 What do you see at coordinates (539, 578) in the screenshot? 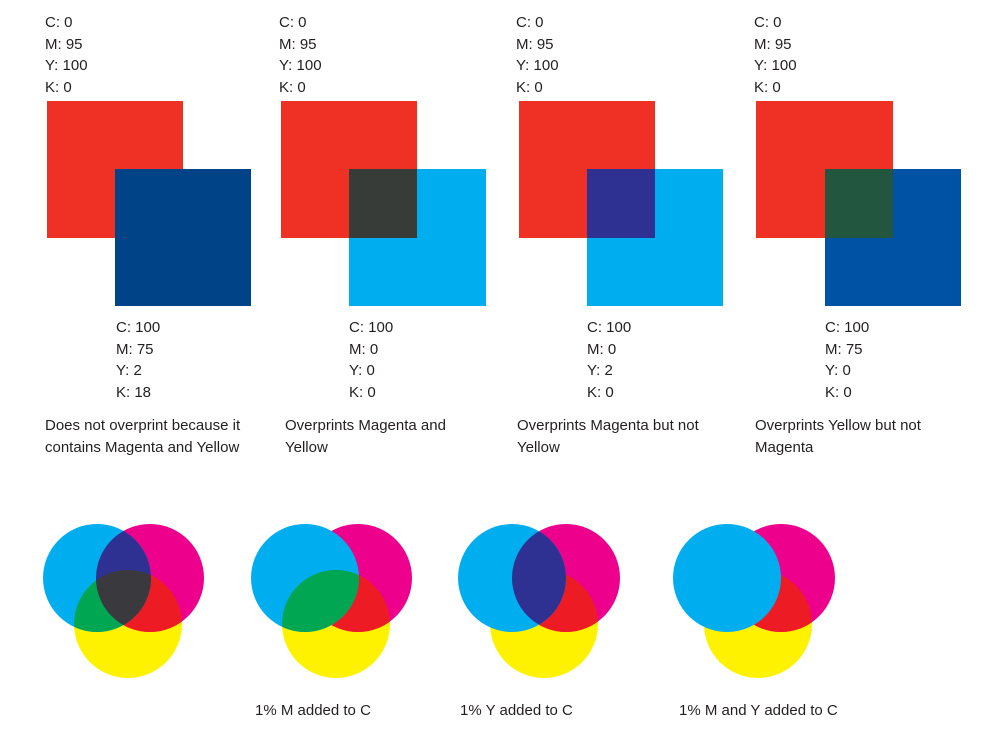
I see `cyan-magenta-overlap` at bounding box center [539, 578].